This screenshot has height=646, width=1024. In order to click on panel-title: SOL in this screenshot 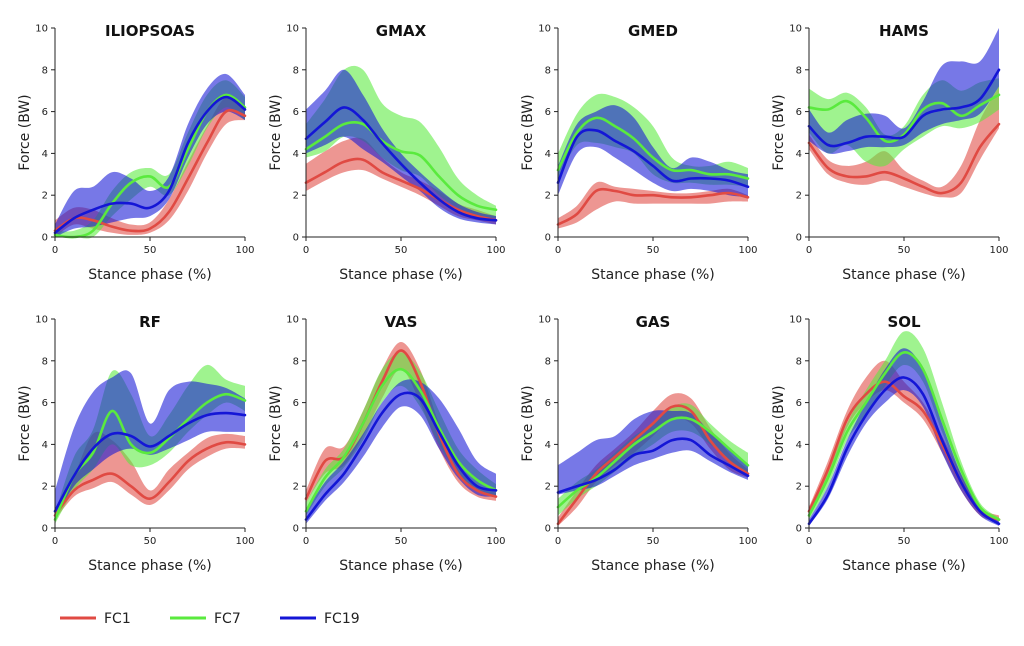, I will do `click(904, 322)`.